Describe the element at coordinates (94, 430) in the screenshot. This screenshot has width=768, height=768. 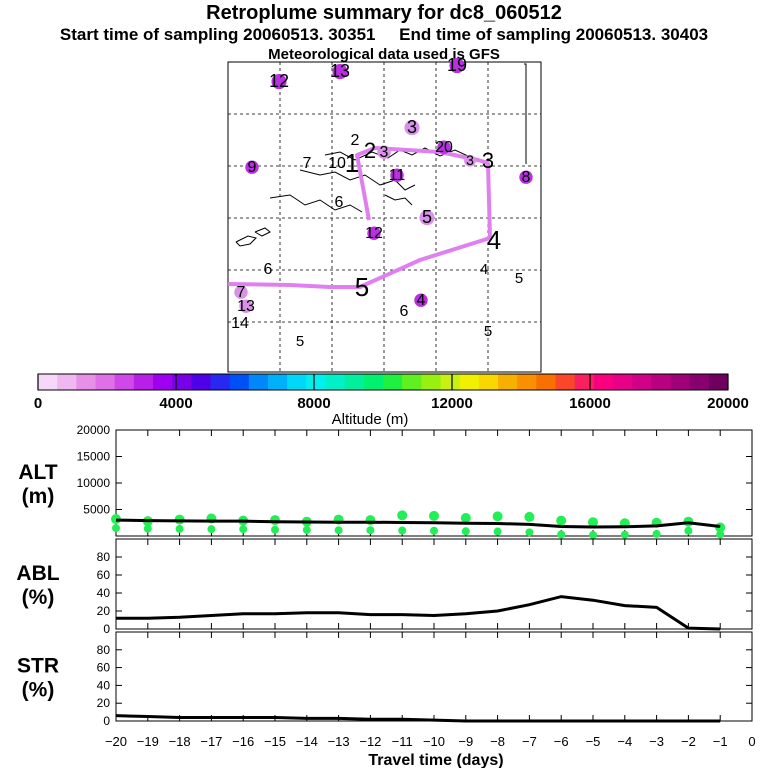
I see `y-tick-label: 20000` at that location.